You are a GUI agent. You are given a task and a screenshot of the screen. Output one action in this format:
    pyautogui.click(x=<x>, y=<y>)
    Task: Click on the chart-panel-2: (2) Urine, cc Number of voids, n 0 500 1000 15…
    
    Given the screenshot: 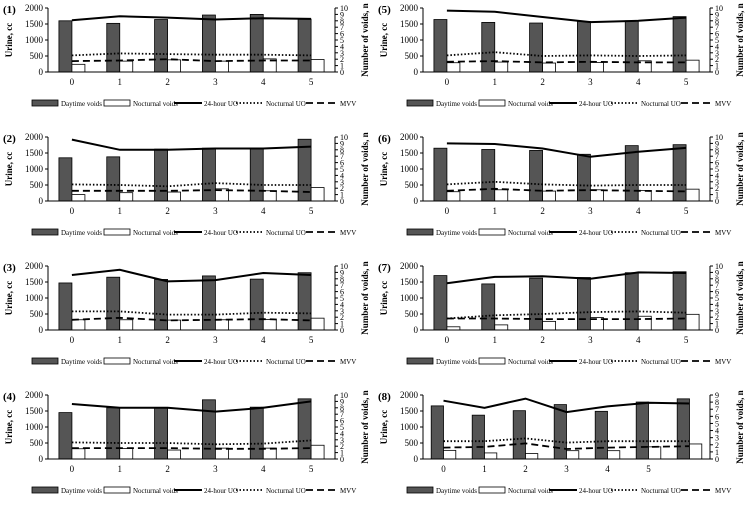 What is the action you would take?
    pyautogui.click(x=187, y=193)
    